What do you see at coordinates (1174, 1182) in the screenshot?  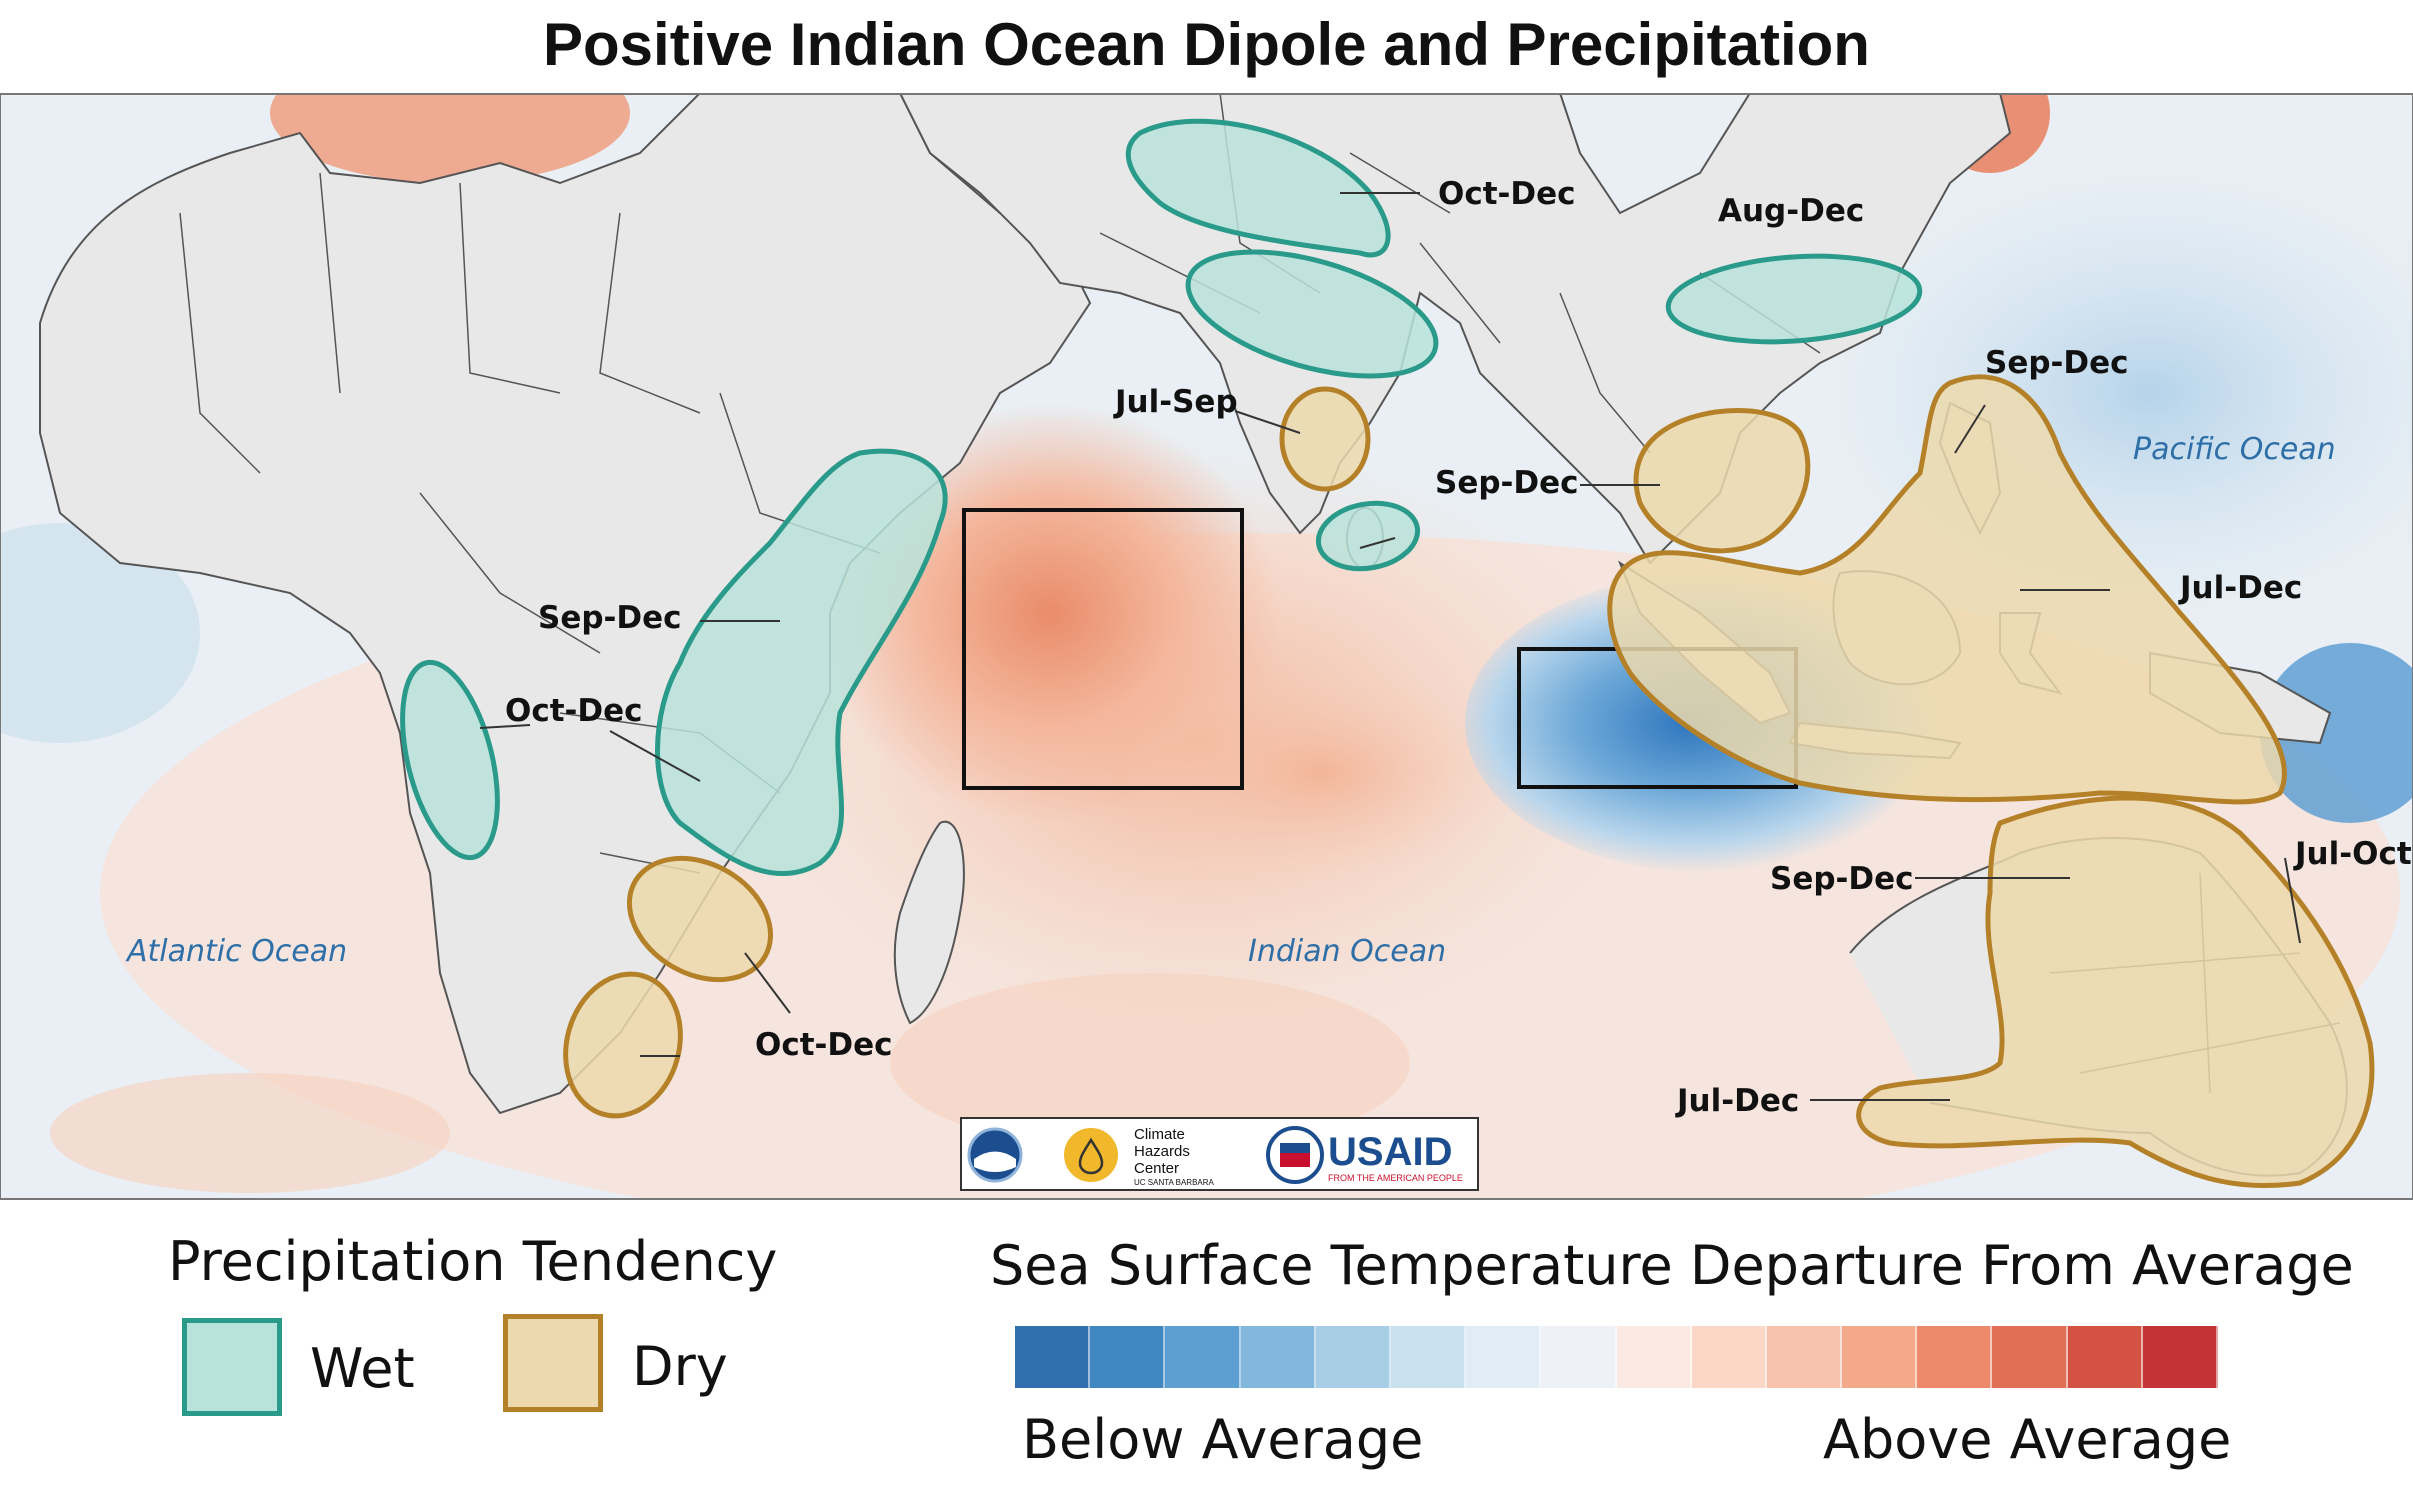 I see `climate-hazards-line-4: UC SANTA BARBARA` at bounding box center [1174, 1182].